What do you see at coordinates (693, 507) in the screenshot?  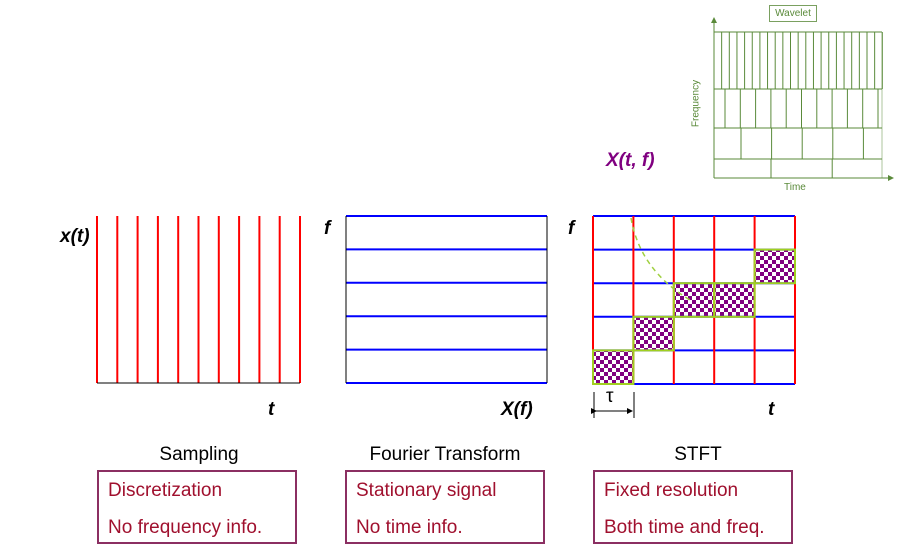 I see `stft-info-box: Fixed resolution Both time and freq.` at bounding box center [693, 507].